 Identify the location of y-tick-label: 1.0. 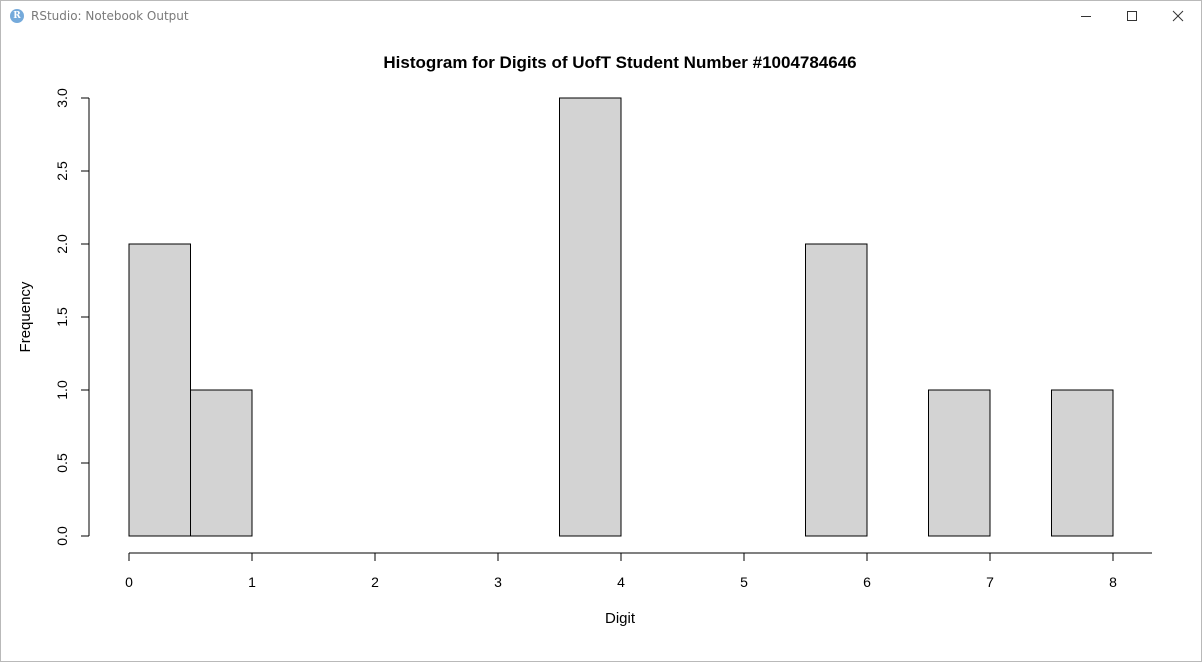
(62, 390).